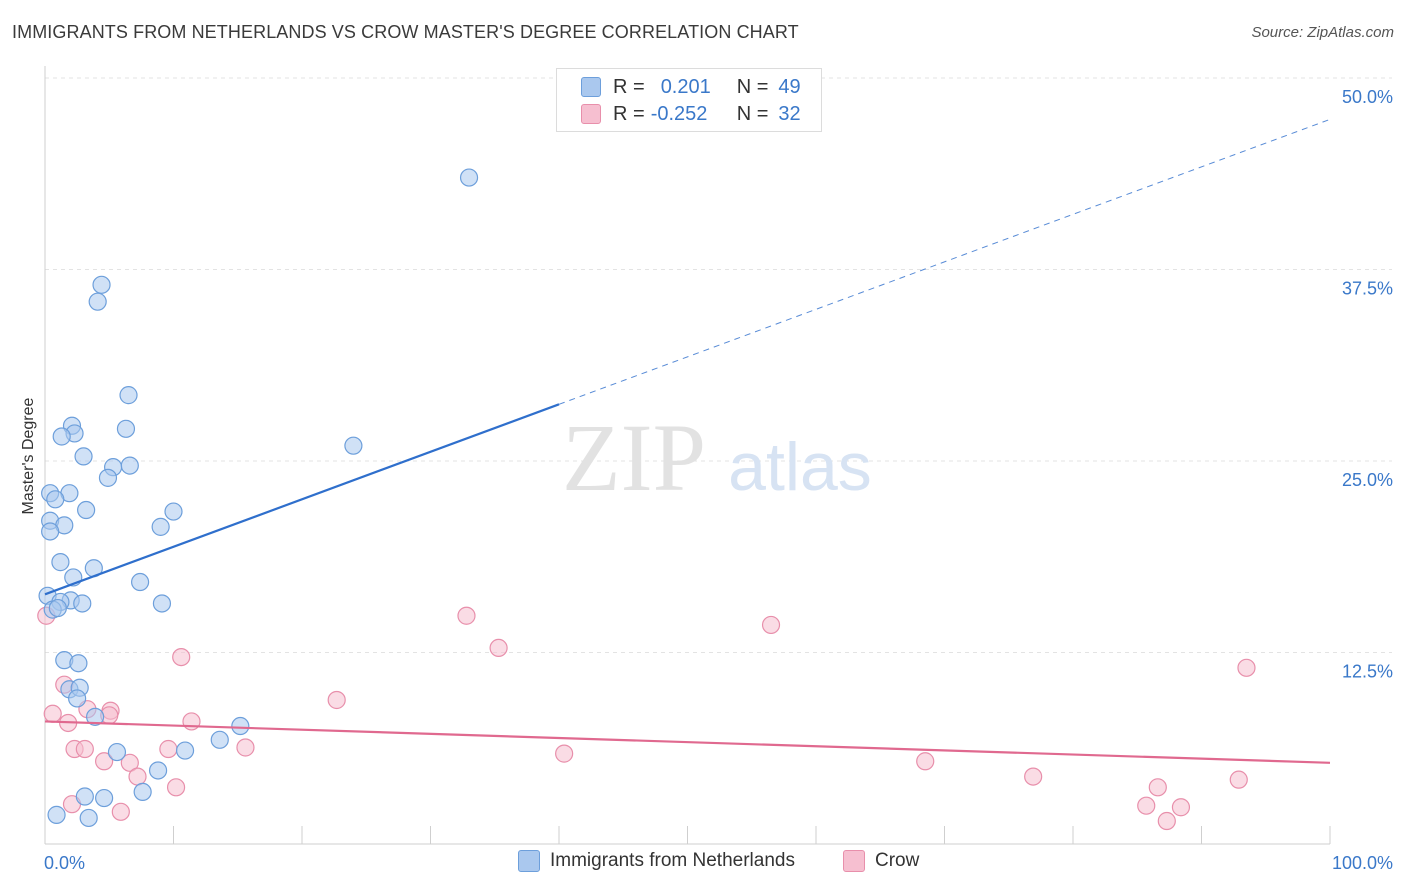  I want to click on series-name: Immigrants from Netherlands, so click(672, 860).